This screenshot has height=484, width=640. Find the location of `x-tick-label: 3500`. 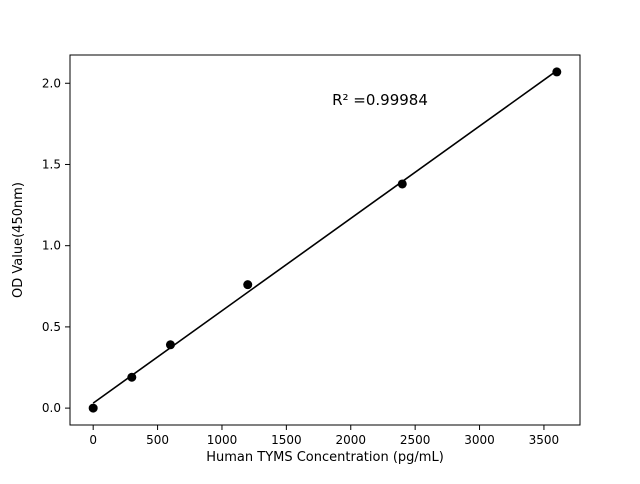

x-tick-label: 3500 is located at coordinates (544, 440).